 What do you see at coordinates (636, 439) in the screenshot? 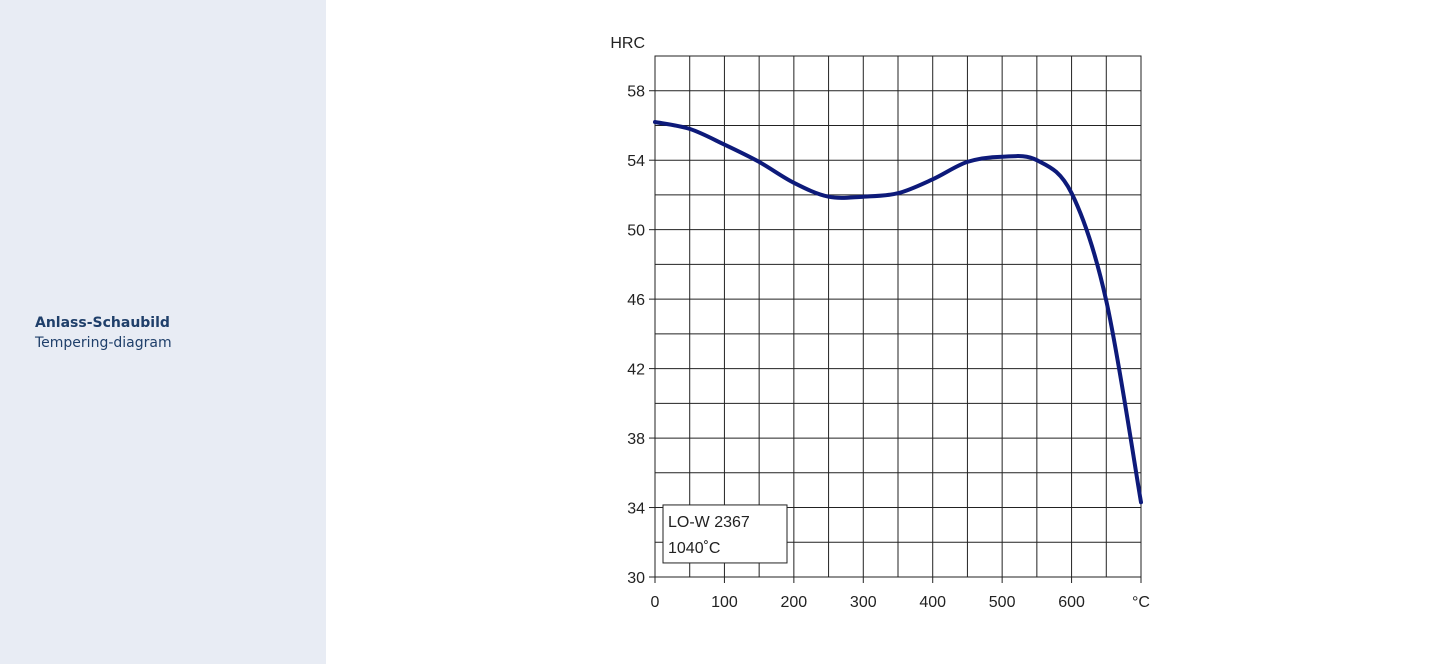
I see `y-tick-label: 38` at bounding box center [636, 439].